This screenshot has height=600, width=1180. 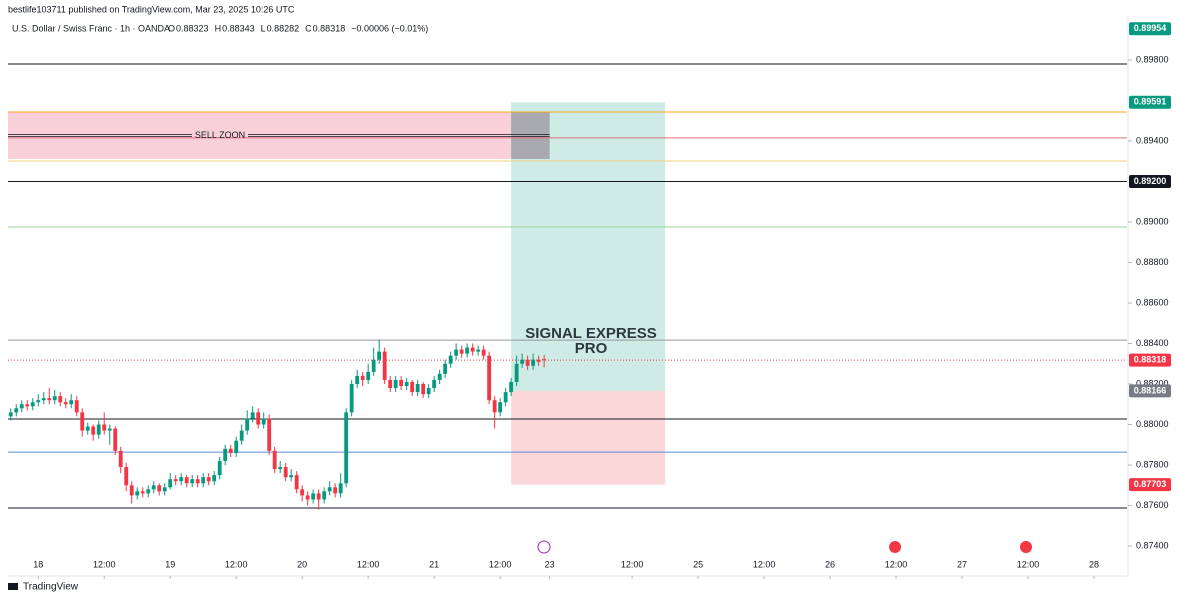 I want to click on price-tag-label: 0.89954, so click(x=1150, y=28).